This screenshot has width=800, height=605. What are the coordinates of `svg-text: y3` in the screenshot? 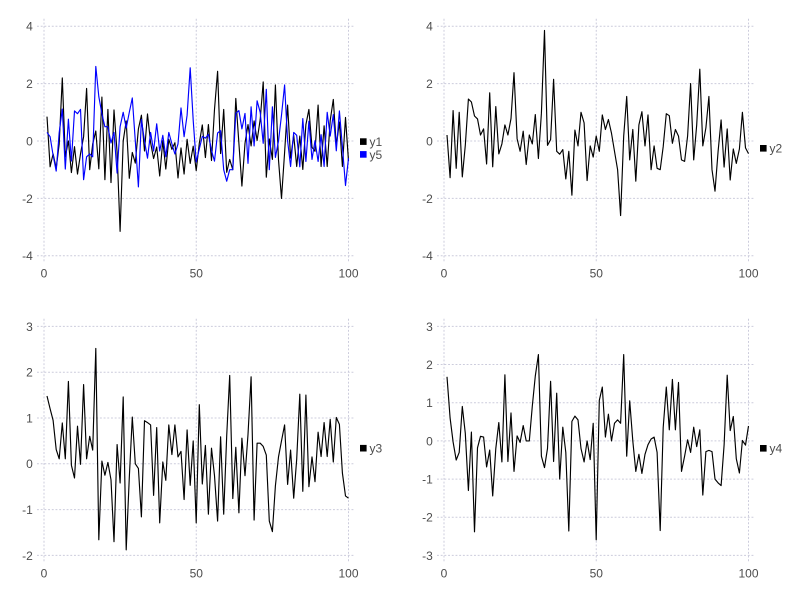 It's located at (376, 449).